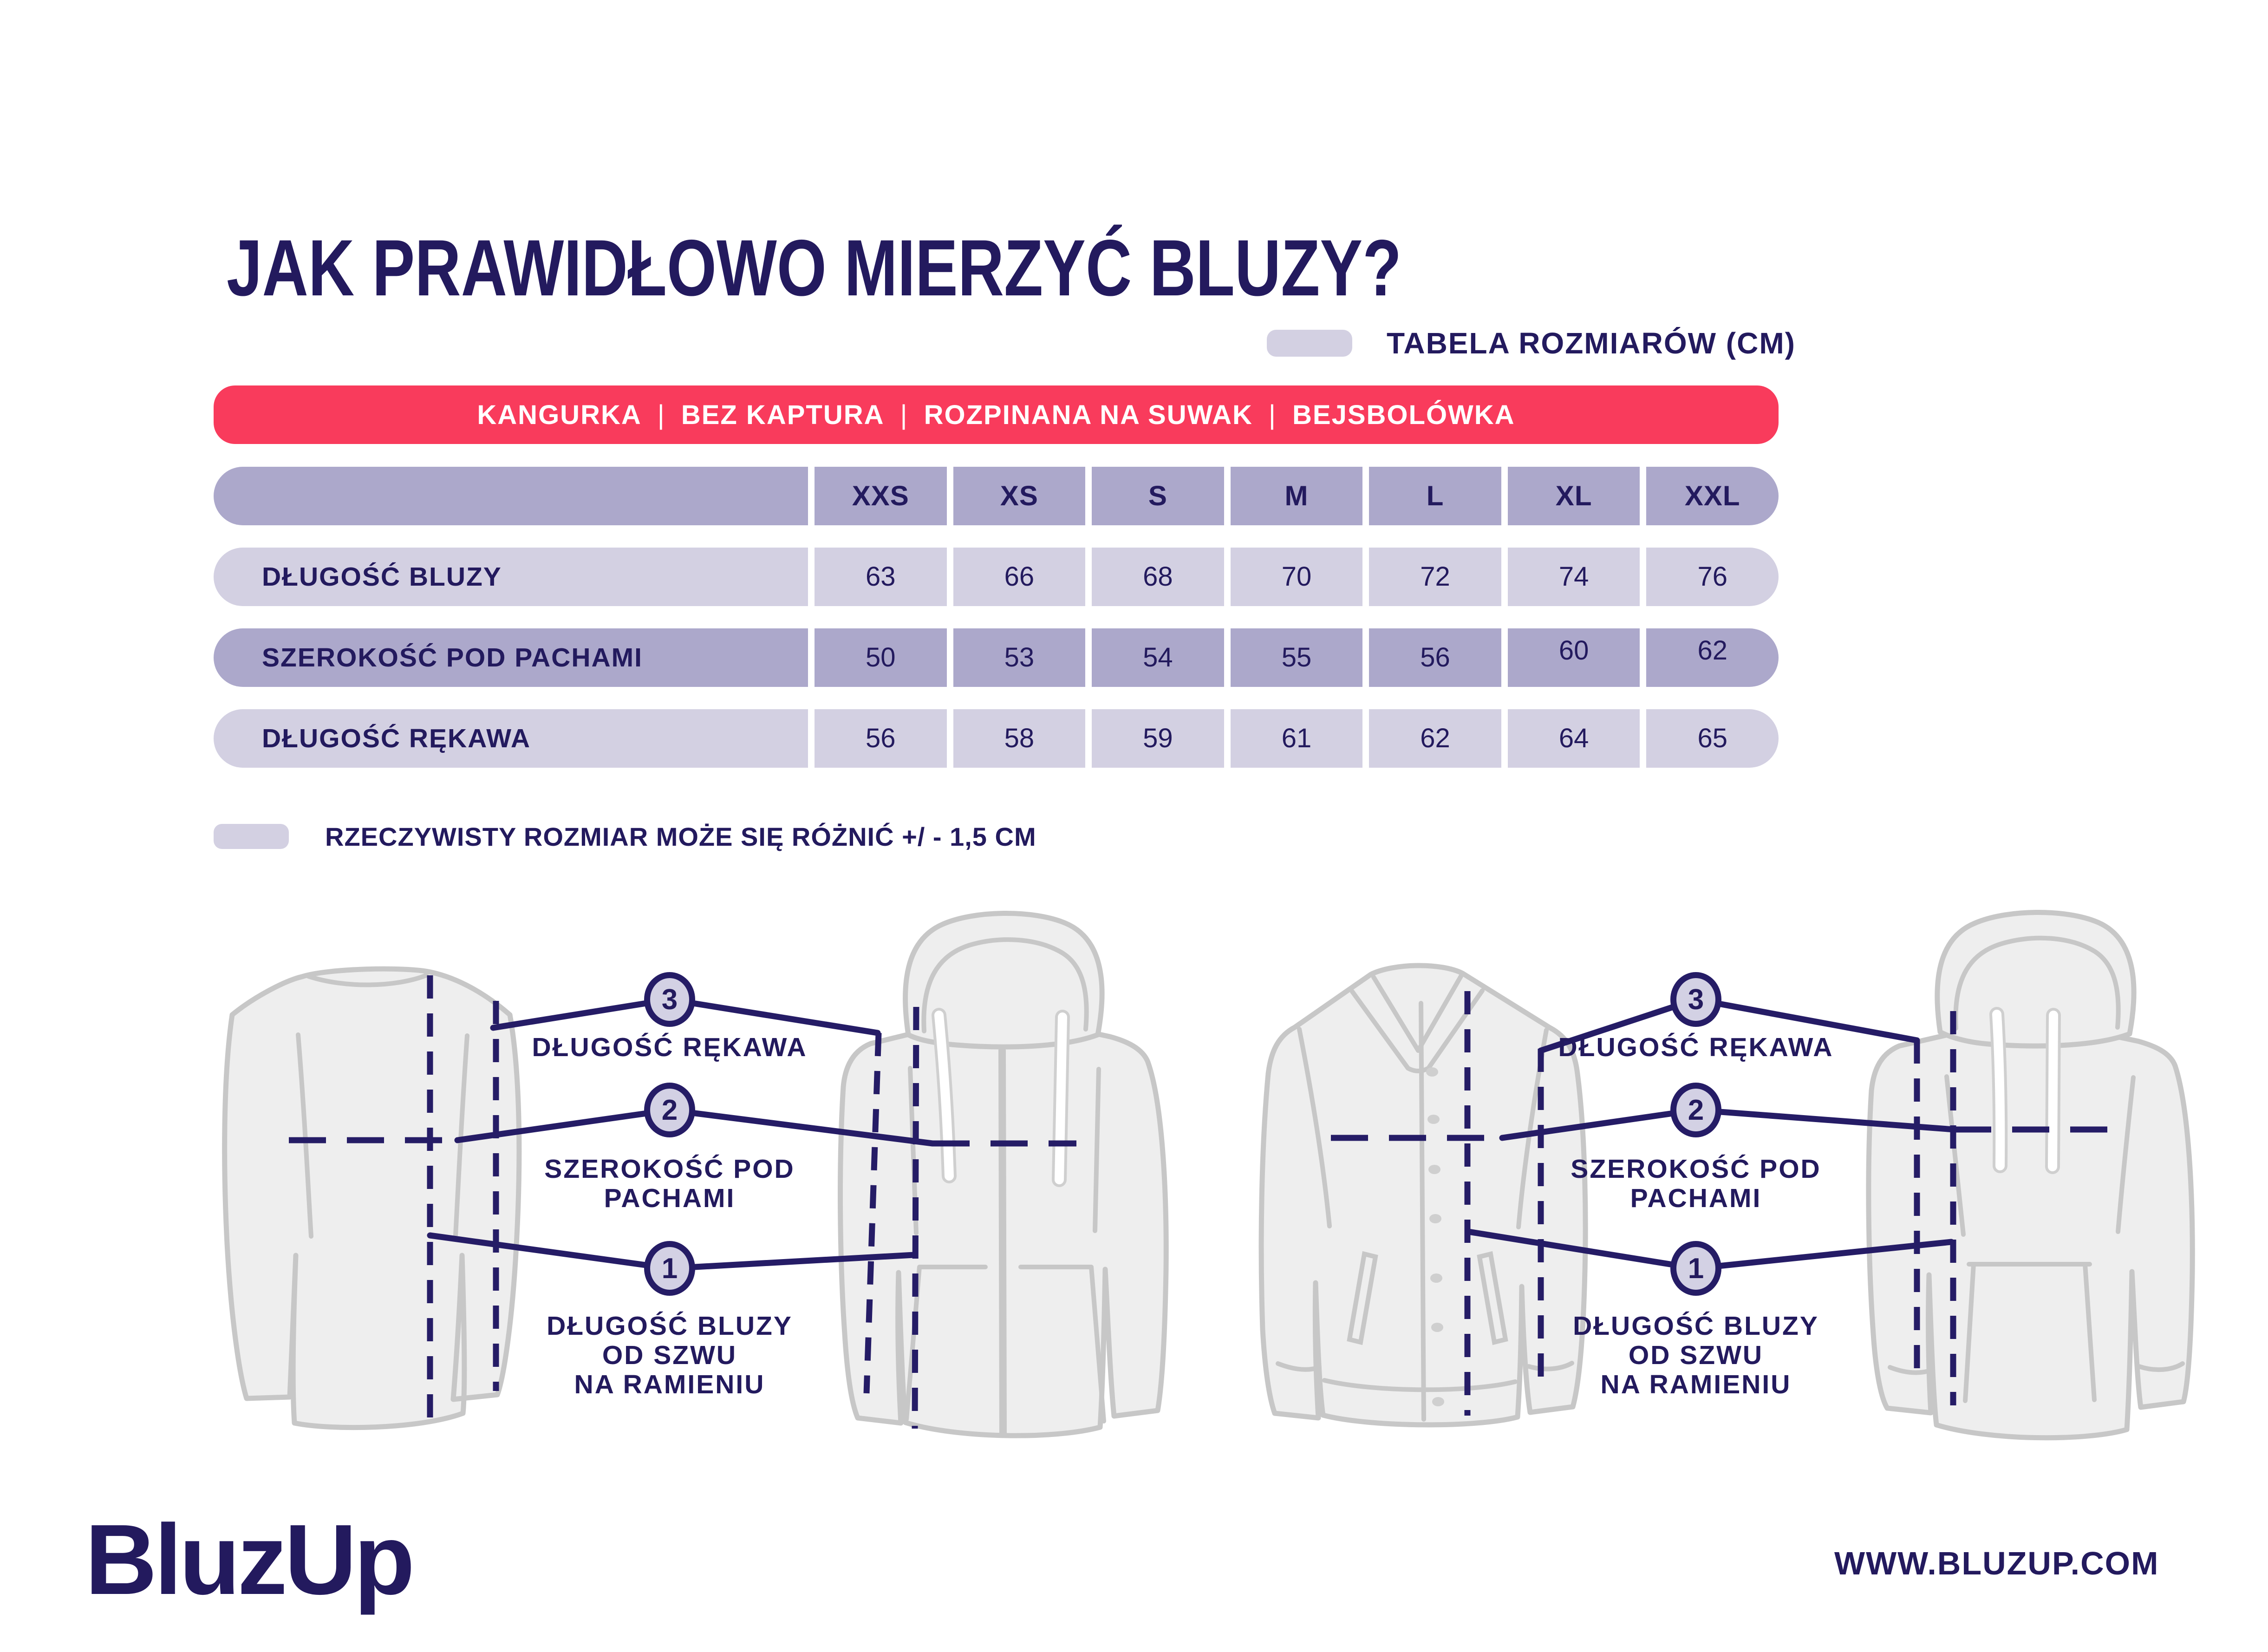  Describe the element at coordinates (881, 577) in the screenshot. I see `value-cell: 63` at that location.